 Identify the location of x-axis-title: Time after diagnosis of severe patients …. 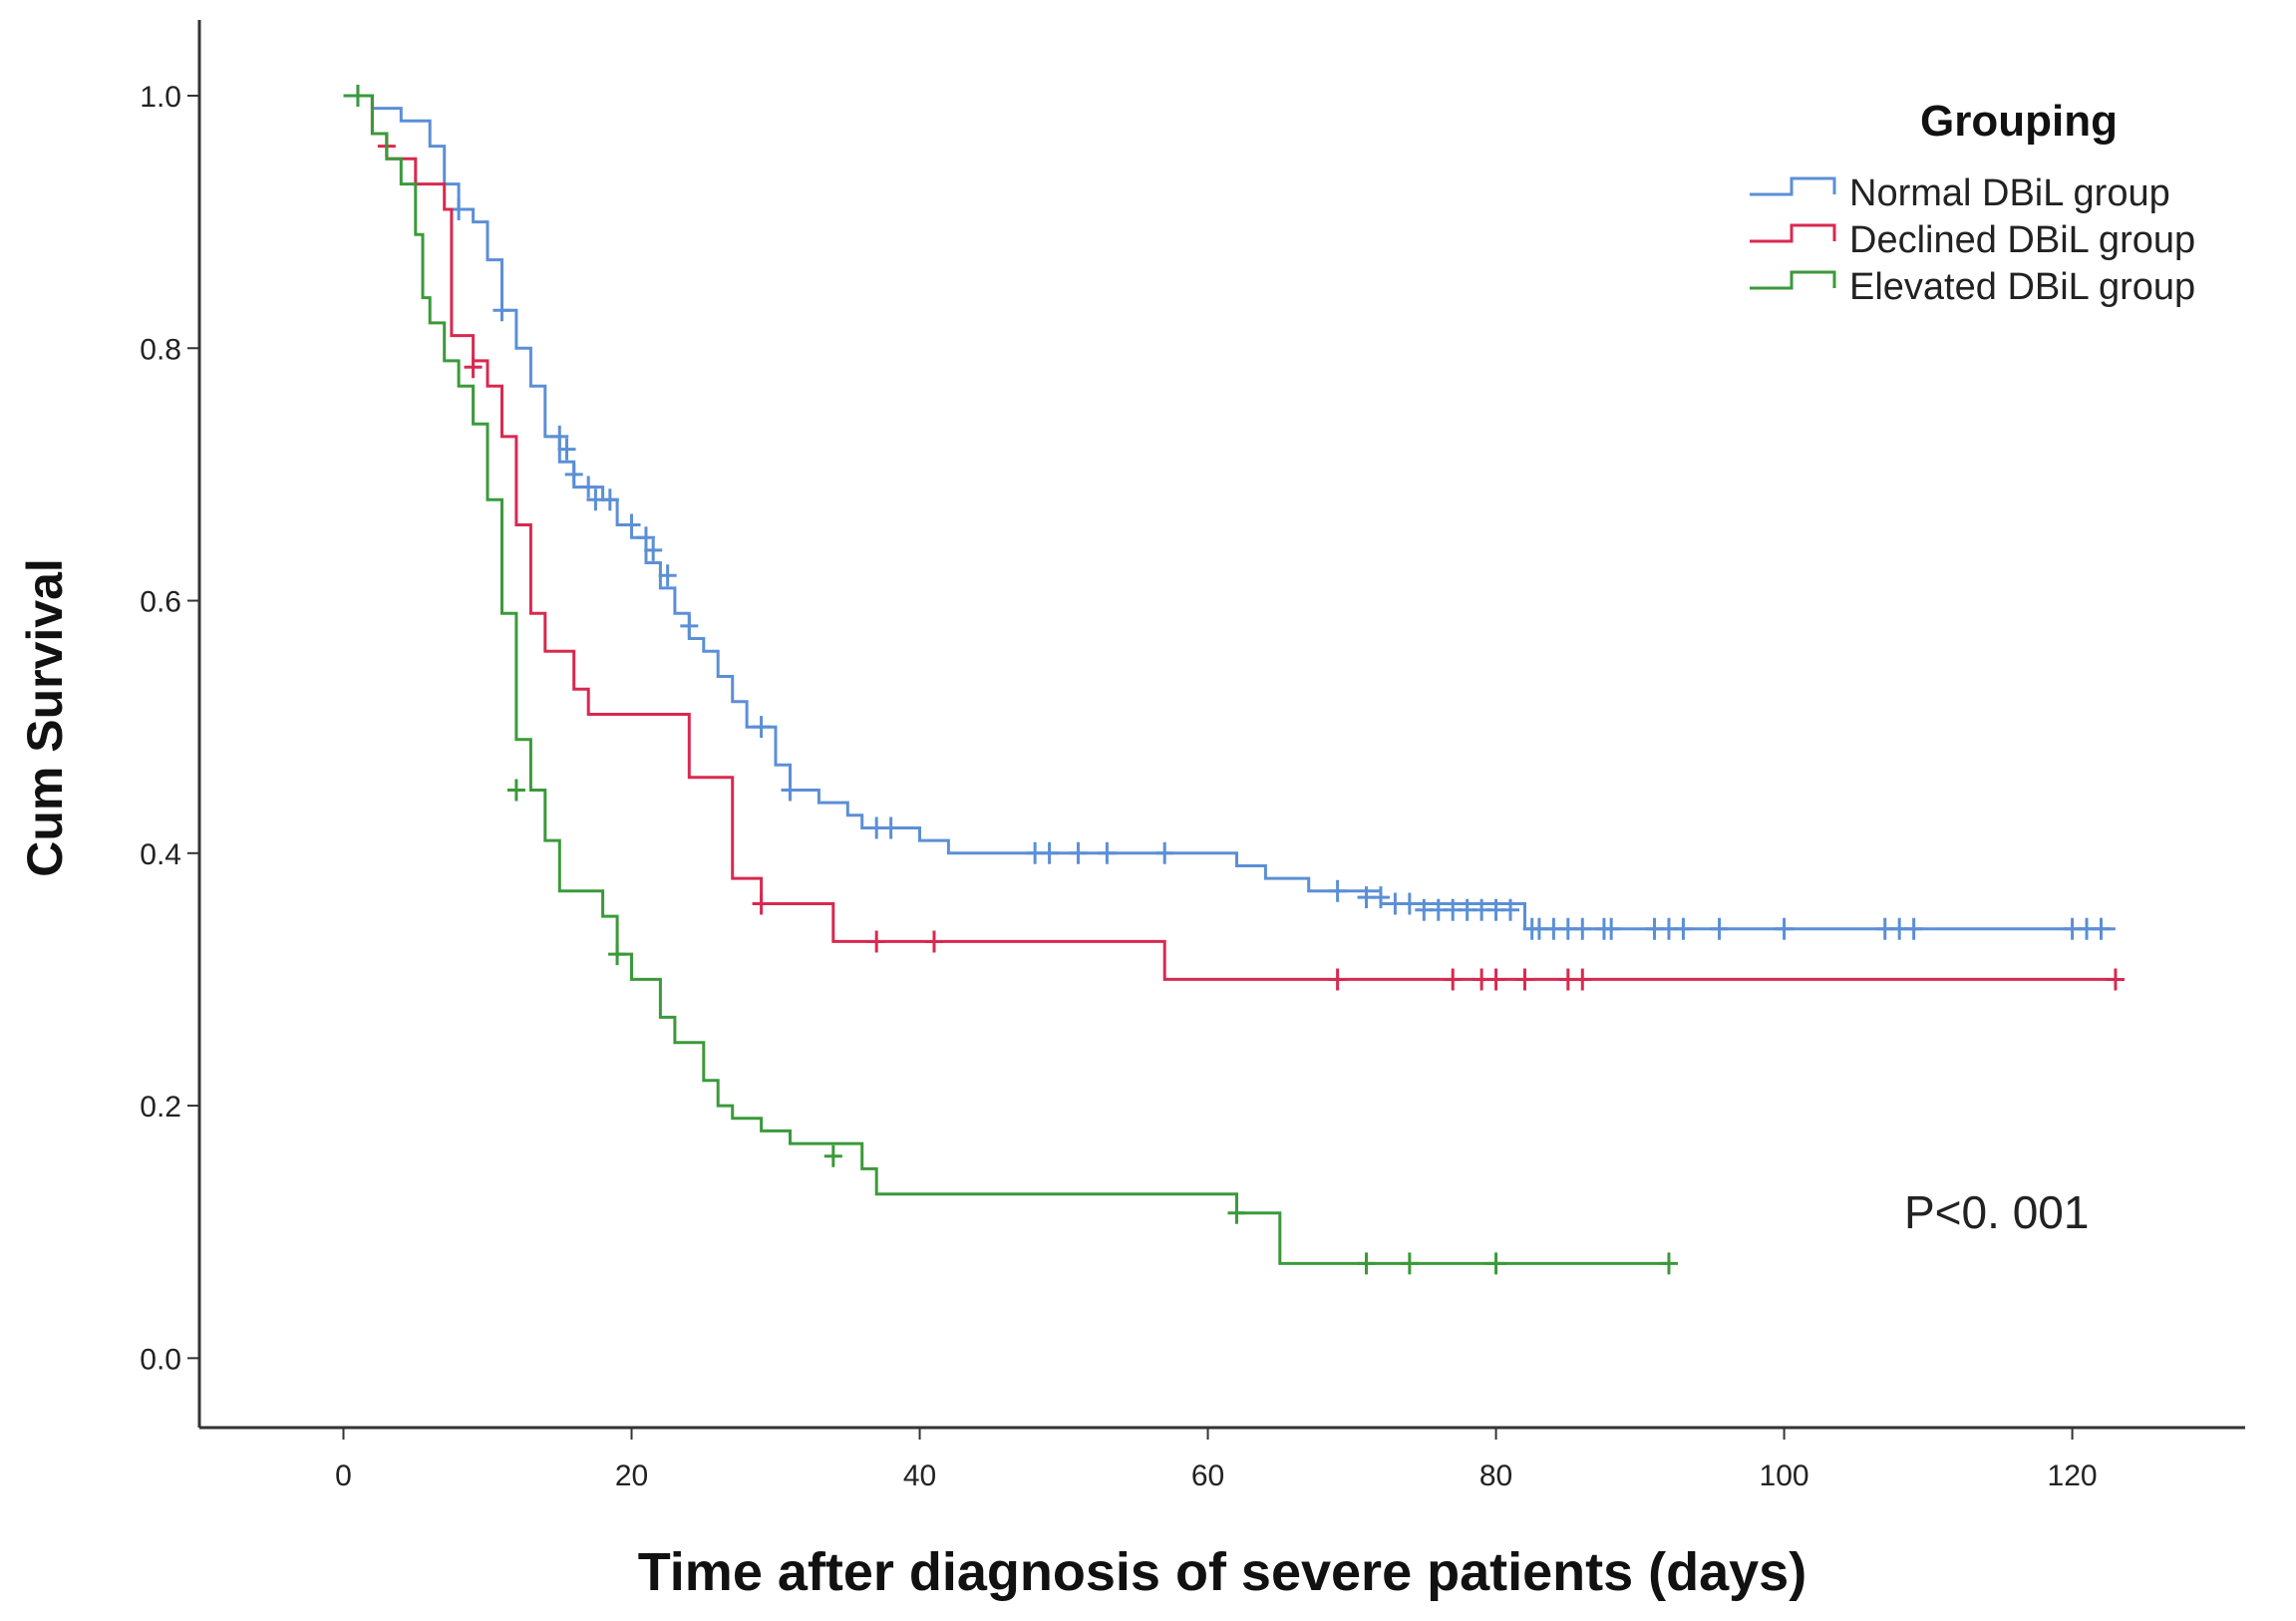
(1222, 1572).